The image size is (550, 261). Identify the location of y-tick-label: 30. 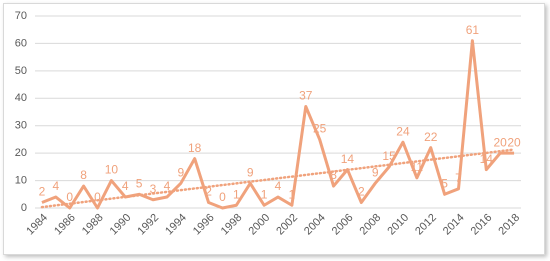
(21, 126).